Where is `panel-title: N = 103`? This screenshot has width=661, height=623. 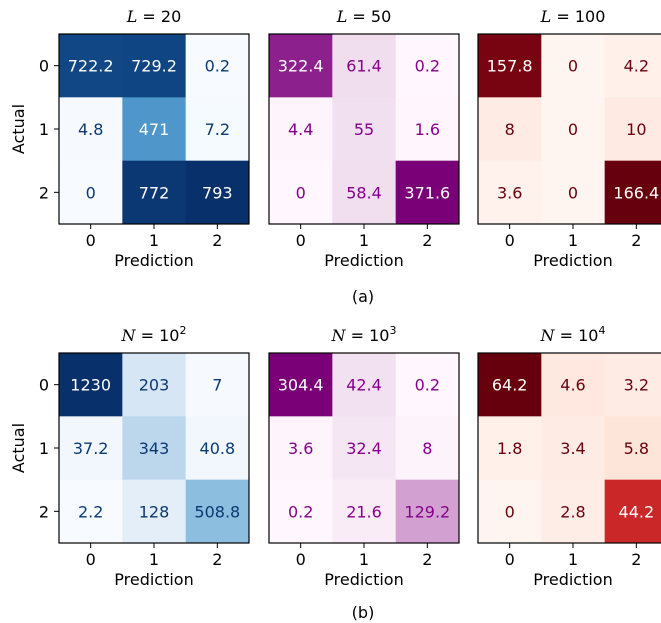 panel-title: N = 103 is located at coordinates (364, 334).